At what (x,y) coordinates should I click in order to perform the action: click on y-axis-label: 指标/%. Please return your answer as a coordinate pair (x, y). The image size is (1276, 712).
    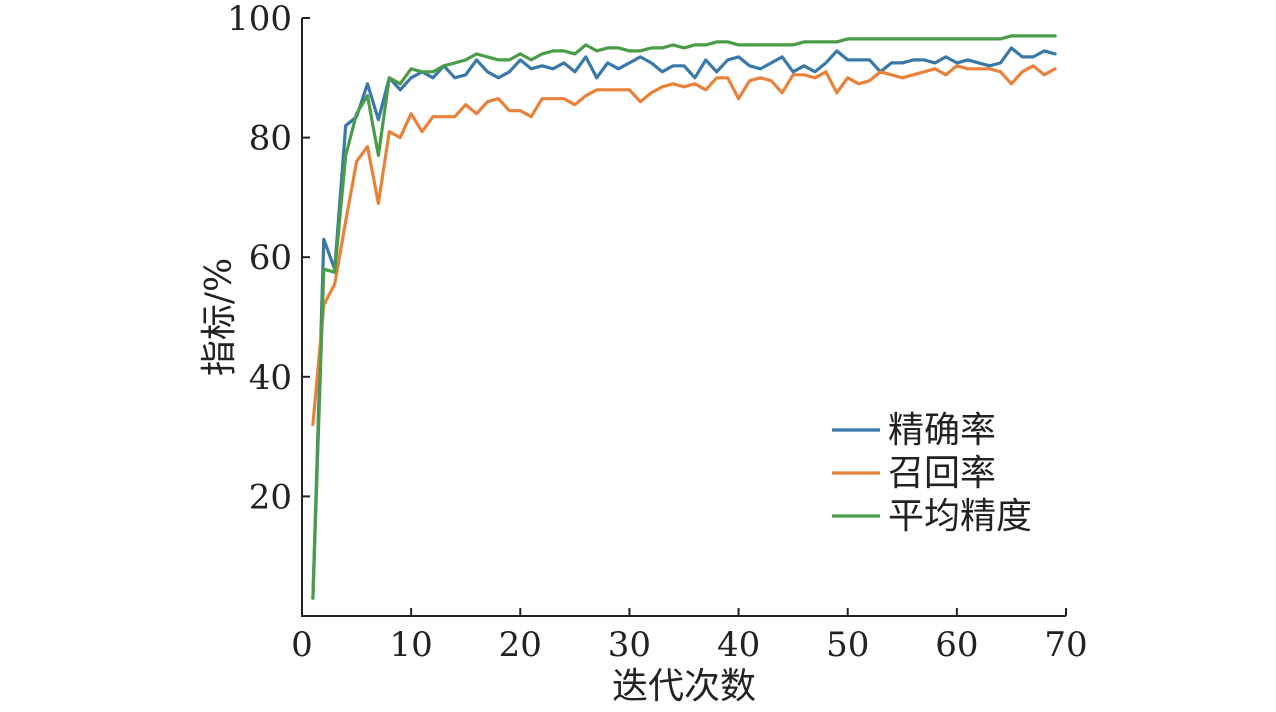
    Looking at the image, I should click on (219, 317).